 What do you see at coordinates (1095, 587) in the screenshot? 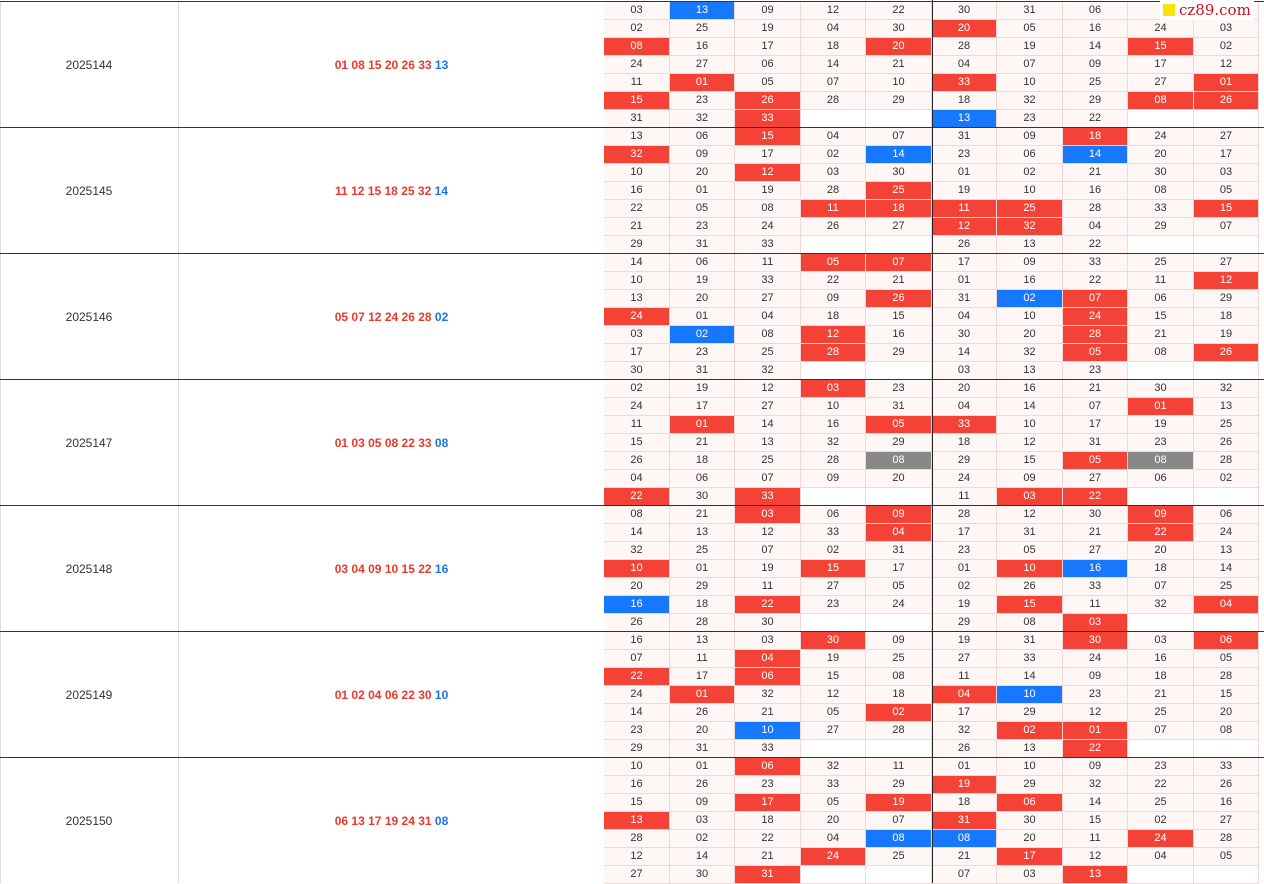
I see `grid-cell: 33` at bounding box center [1095, 587].